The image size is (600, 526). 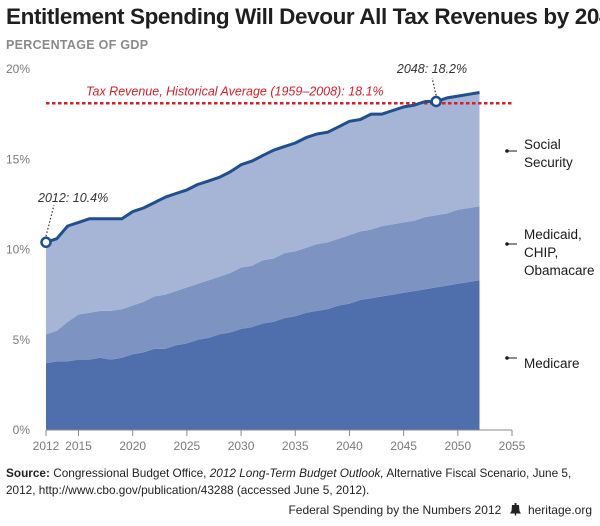 What do you see at coordinates (349, 446) in the screenshot?
I see `x-tick-label-2040: 2040` at bounding box center [349, 446].